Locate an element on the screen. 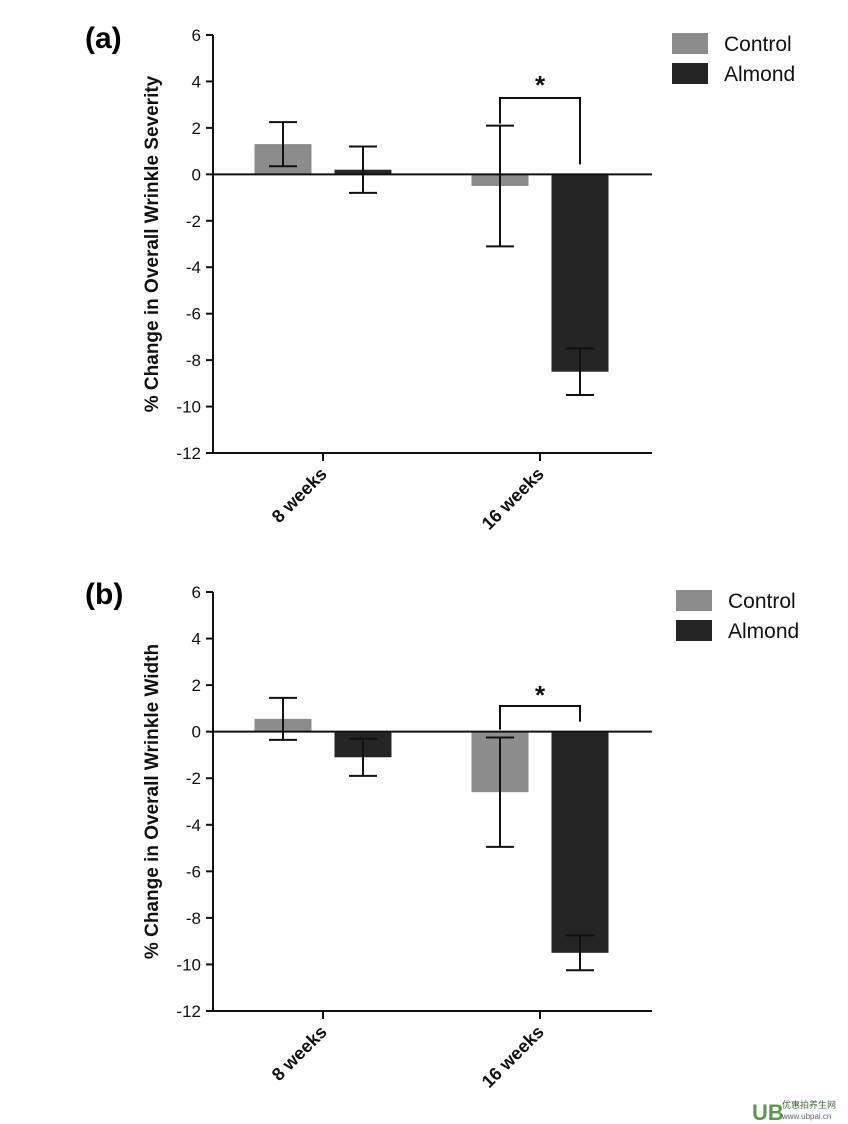 This screenshot has height=1124, width=848. panel-label: (a) is located at coordinates (103, 38).